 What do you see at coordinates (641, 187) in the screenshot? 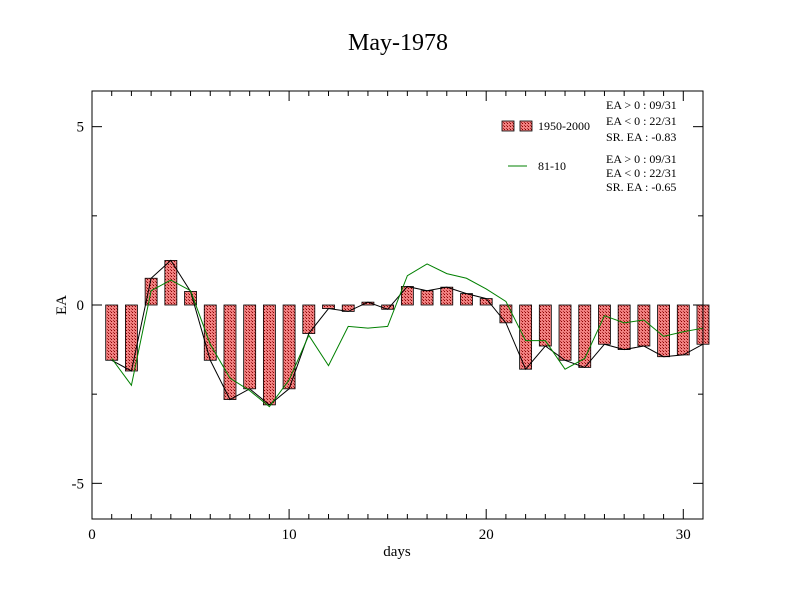
I see `line-stat-sr: SR. EA : -0.65` at bounding box center [641, 187].